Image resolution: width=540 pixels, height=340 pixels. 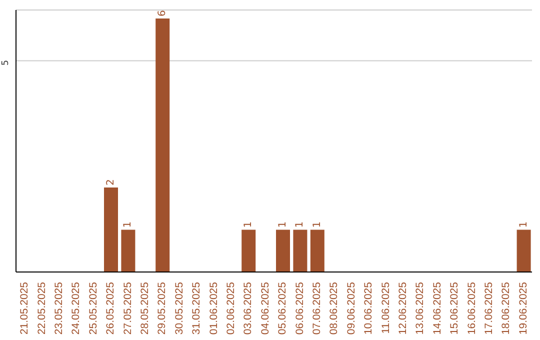 What do you see at coordinates (231, 308) in the screenshot?
I see `x-tick-label: 02.06.2025` at bounding box center [231, 308].